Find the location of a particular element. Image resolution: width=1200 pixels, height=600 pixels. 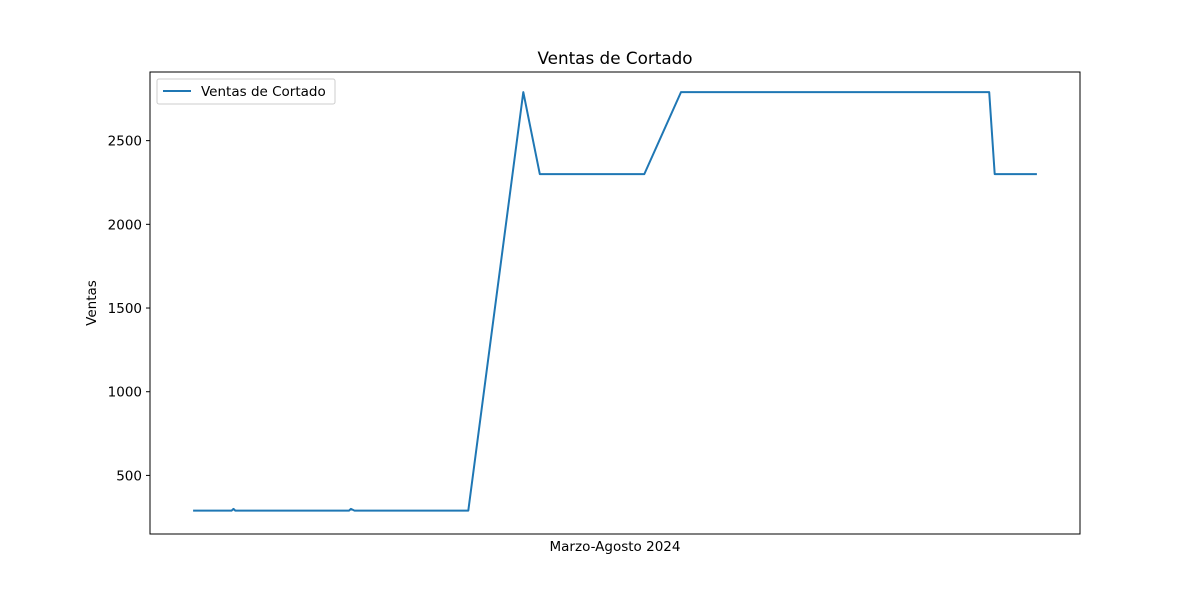

legend-box is located at coordinates (246, 91).